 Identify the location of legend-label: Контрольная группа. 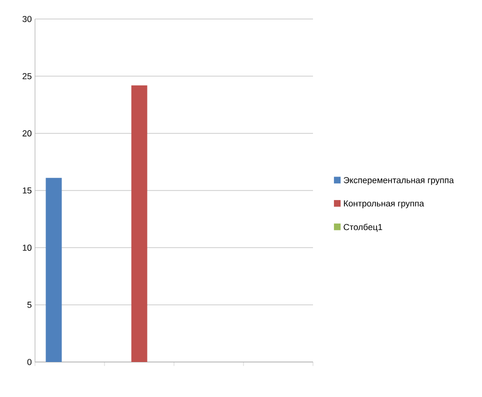
(384, 204).